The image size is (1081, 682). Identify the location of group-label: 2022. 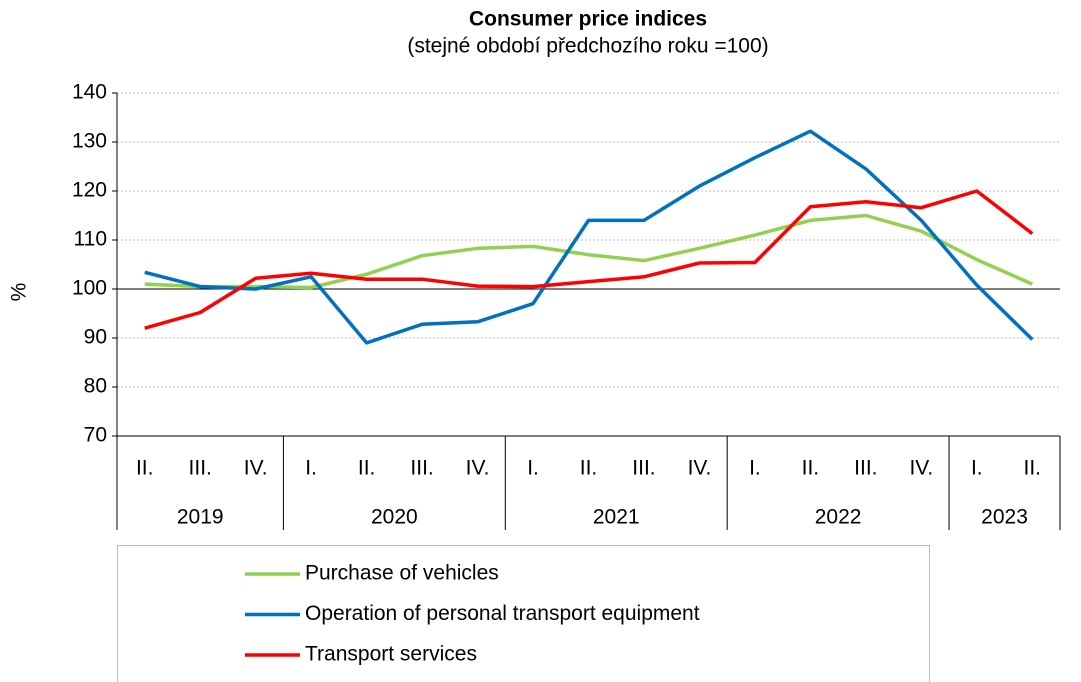
(838, 517).